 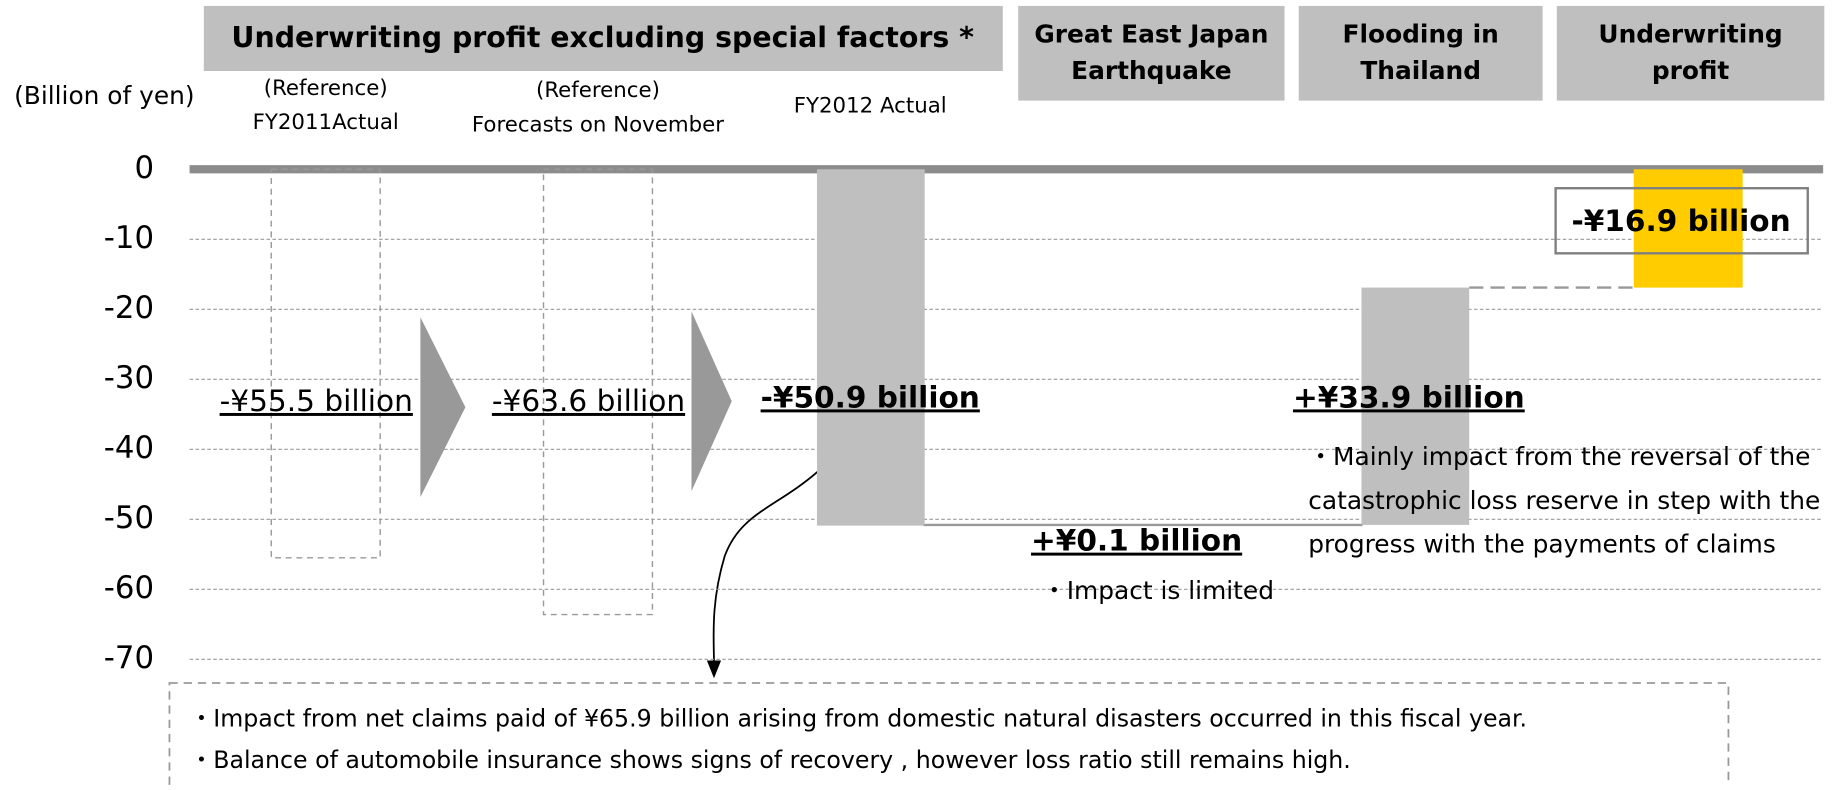 I want to click on header-line: Flooding in, so click(x=1421, y=34).